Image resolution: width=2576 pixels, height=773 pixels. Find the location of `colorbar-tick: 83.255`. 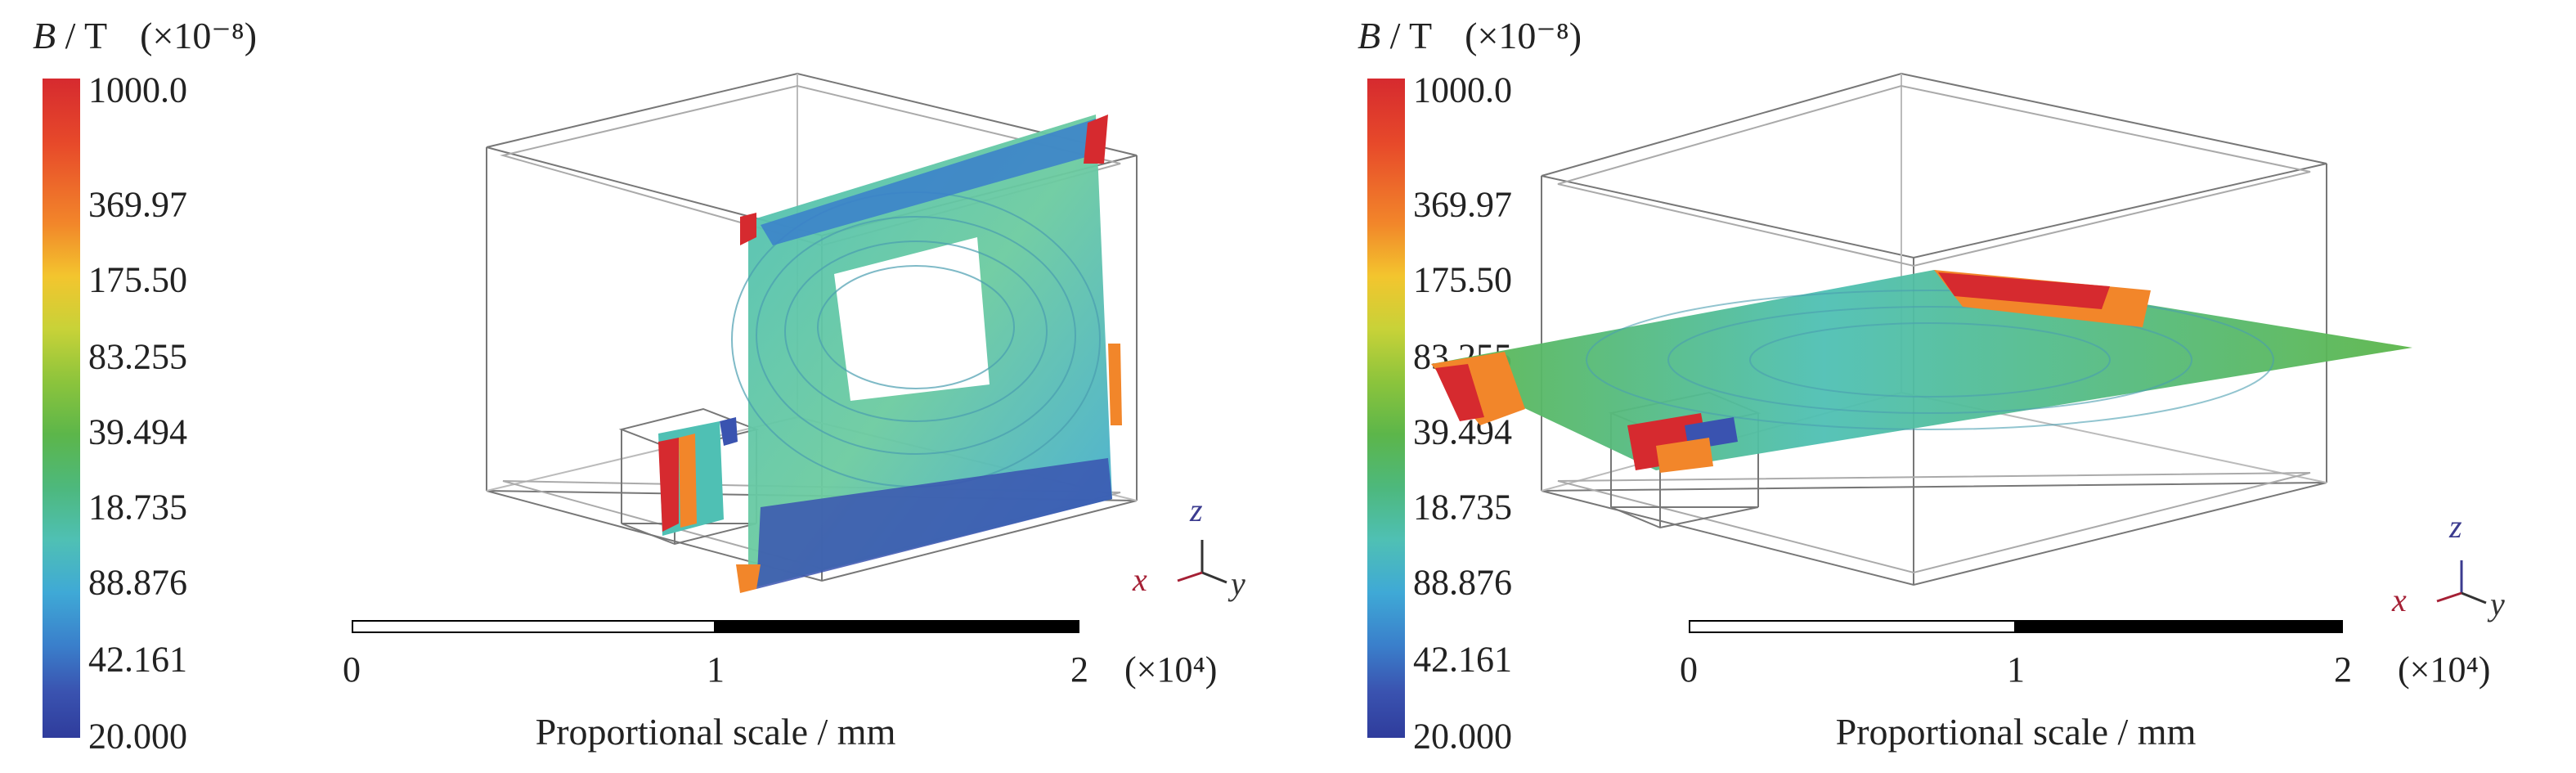

colorbar-tick: 83.255 is located at coordinates (138, 357).